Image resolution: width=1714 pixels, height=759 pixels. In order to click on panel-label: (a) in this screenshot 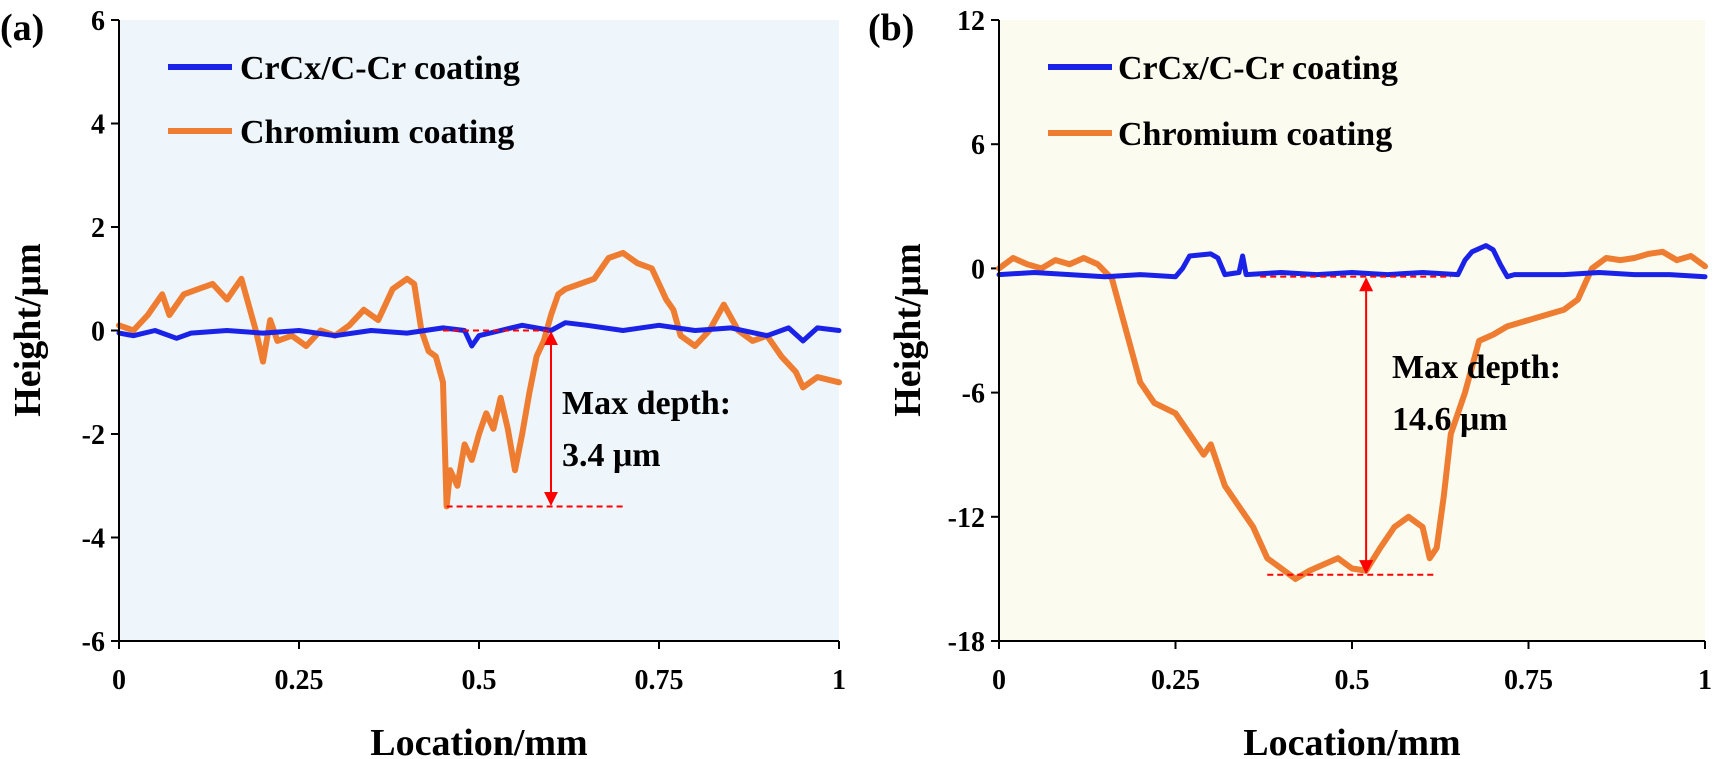, I will do `click(22, 28)`.